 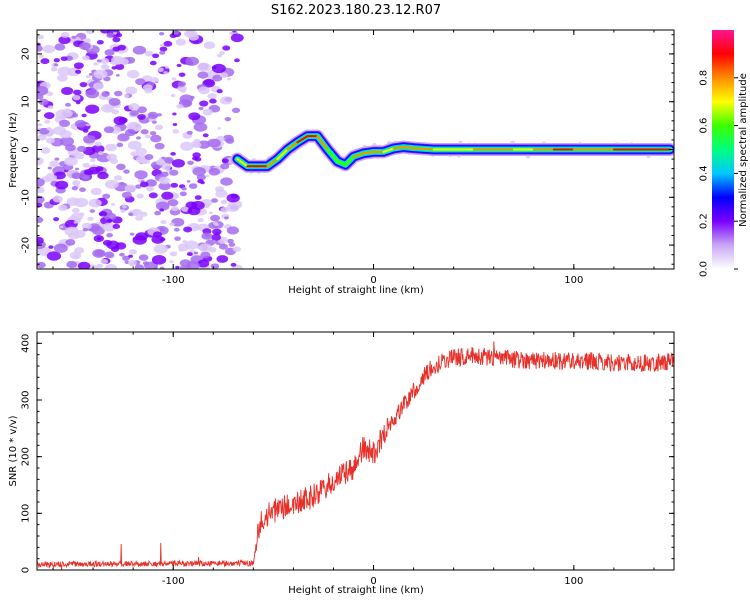 I want to click on snr-ytick-label: 300, so click(x=26, y=399).